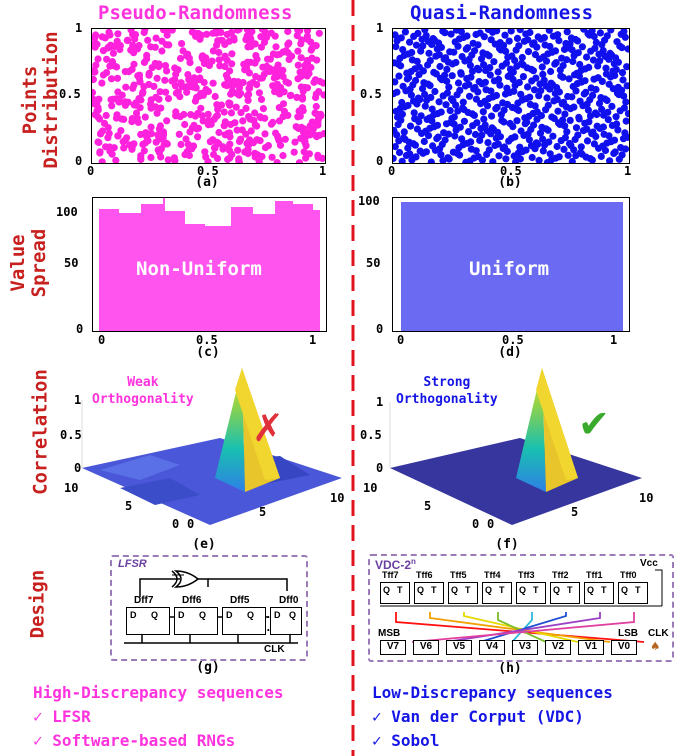  What do you see at coordinates (658, 633) in the screenshot?
I see `vdc-clk-label: CLK` at bounding box center [658, 633].